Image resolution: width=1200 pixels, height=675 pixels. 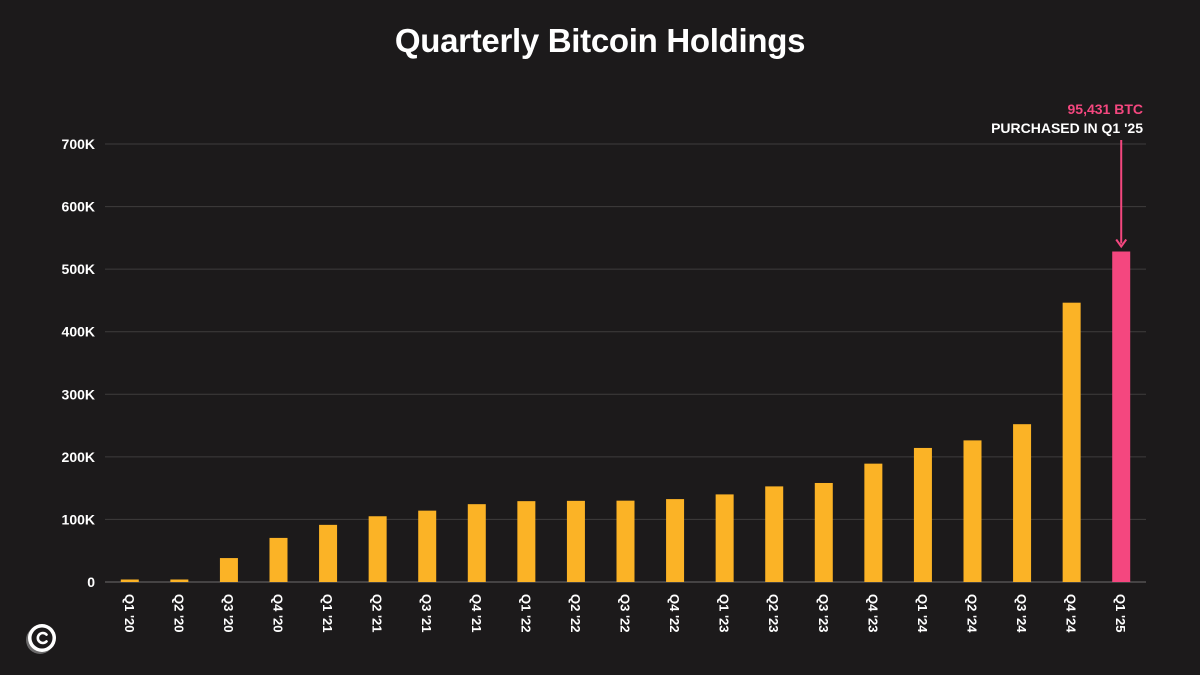 What do you see at coordinates (426, 613) in the screenshot?
I see `x-tick-label: Q3 '21` at bounding box center [426, 613].